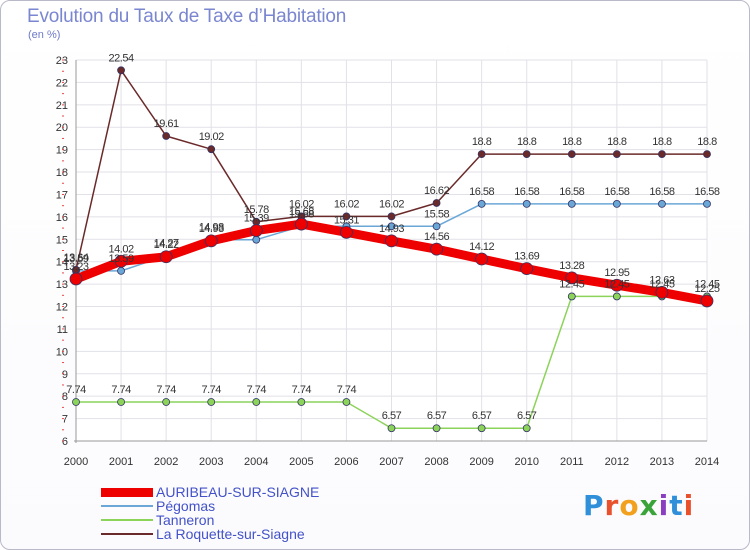 The image size is (750, 550). Describe the element at coordinates (436, 462) in the screenshot. I see `x-tick-label: 2008` at that location.